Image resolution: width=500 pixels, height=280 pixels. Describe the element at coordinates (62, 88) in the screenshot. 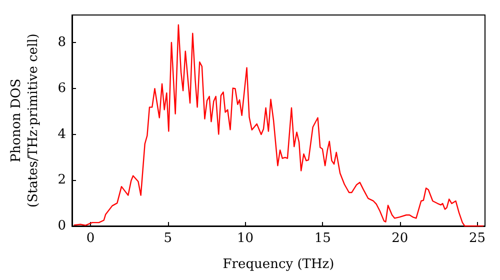

I see `y-tick-label: 6` at that location.